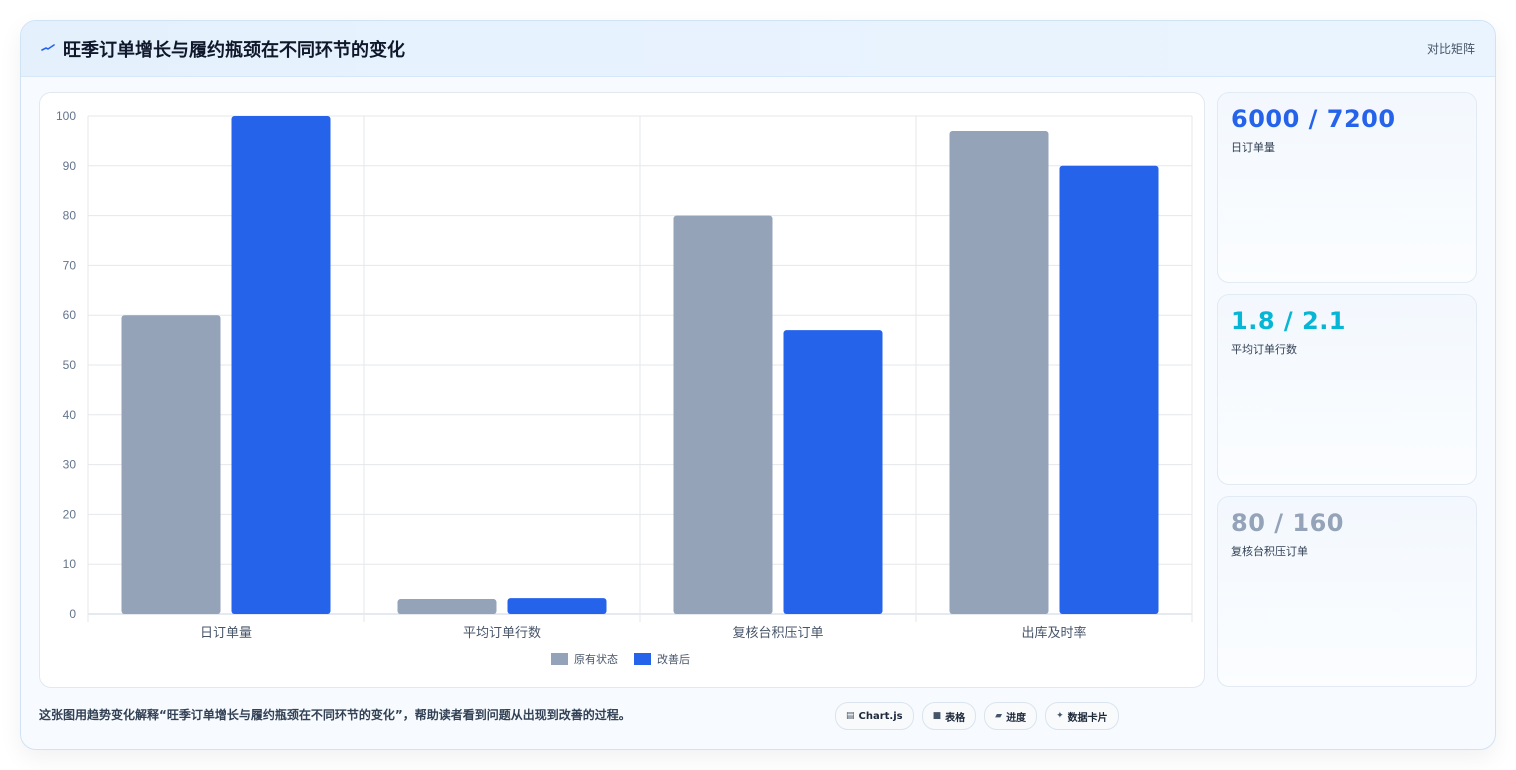 This screenshot has width=1516, height=770. What do you see at coordinates (850, 716) in the screenshot?
I see `chart-icon: ▤` at bounding box center [850, 716].